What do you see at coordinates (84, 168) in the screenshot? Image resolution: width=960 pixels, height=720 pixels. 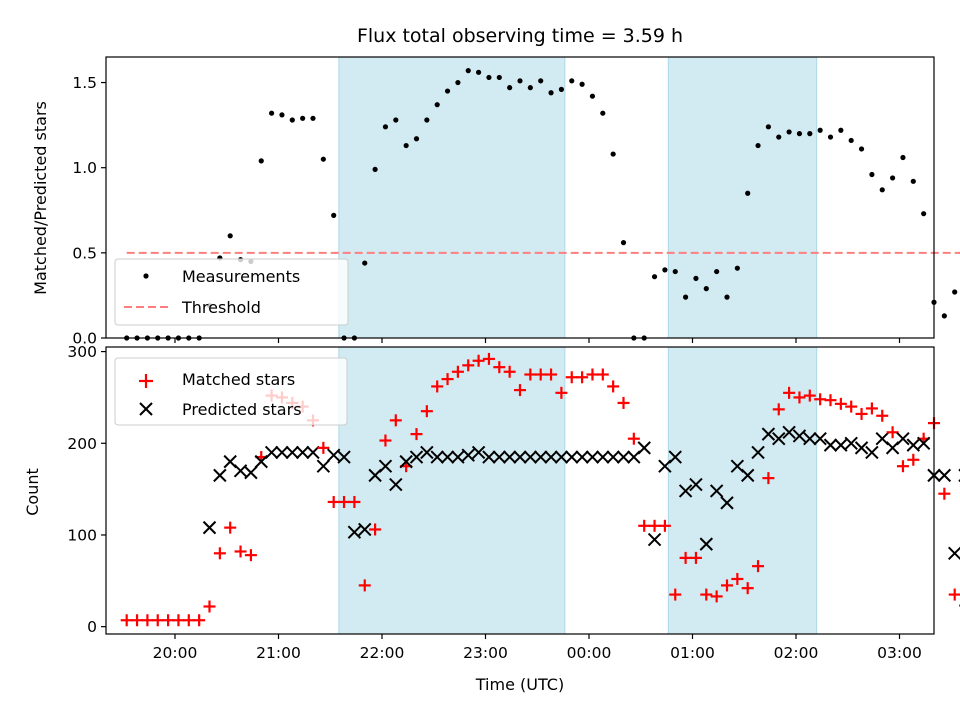 I see `y-tick-label: 1.0` at bounding box center [84, 168].